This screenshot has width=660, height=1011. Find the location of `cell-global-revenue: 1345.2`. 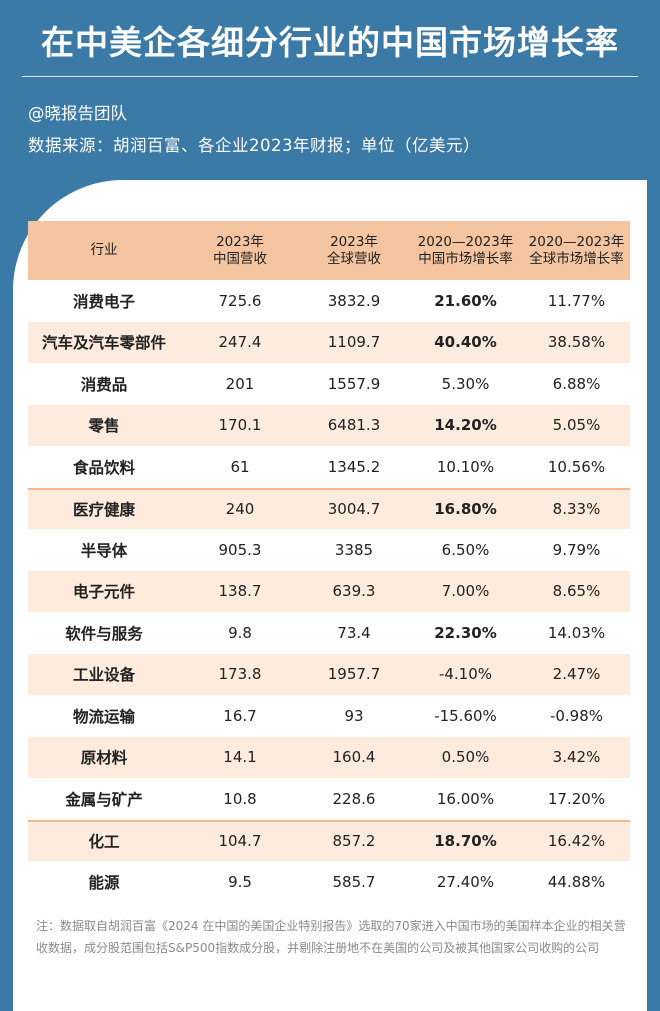

cell-global-revenue: 1345.2 is located at coordinates (354, 466).